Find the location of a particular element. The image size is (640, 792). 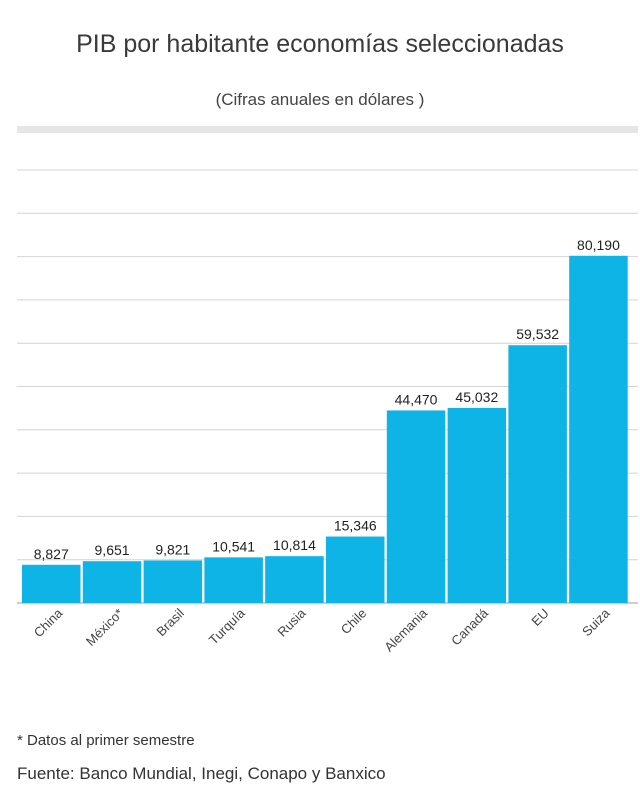

value-label: 10,814 is located at coordinates (294, 545).